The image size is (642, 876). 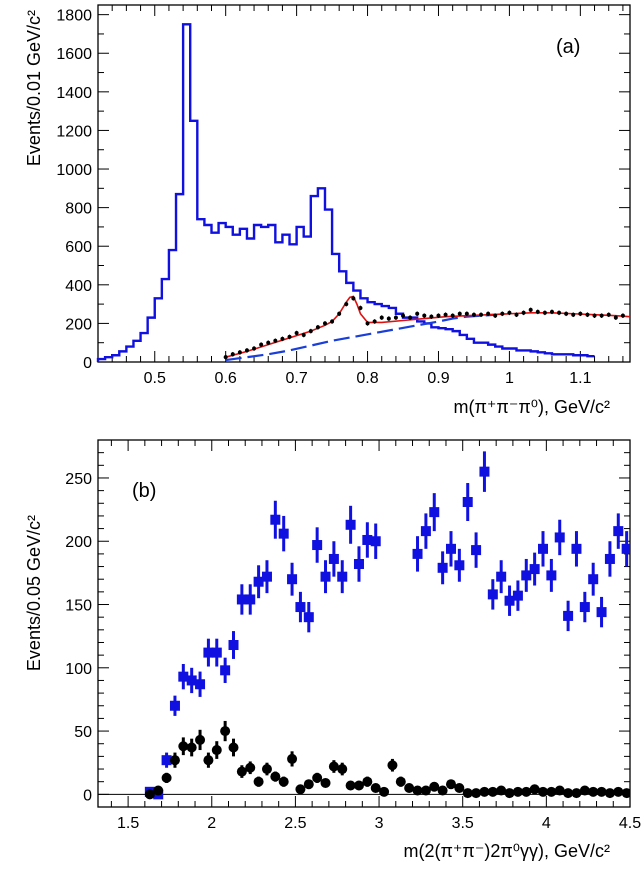 What do you see at coordinates (34, 88) in the screenshot?
I see `panel-a-y-axis-label: Events/0.01 GeV/c²` at bounding box center [34, 88].